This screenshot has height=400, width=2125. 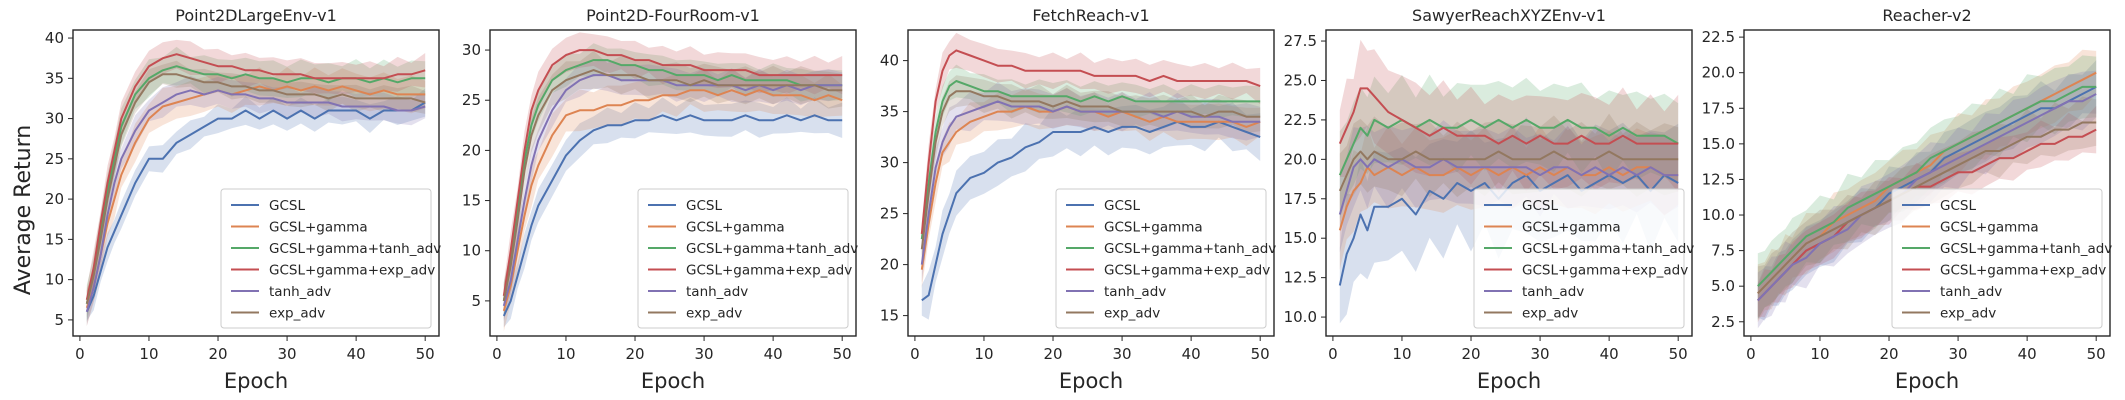 I want to click on x-tick-label: 0, so click(x=497, y=354).